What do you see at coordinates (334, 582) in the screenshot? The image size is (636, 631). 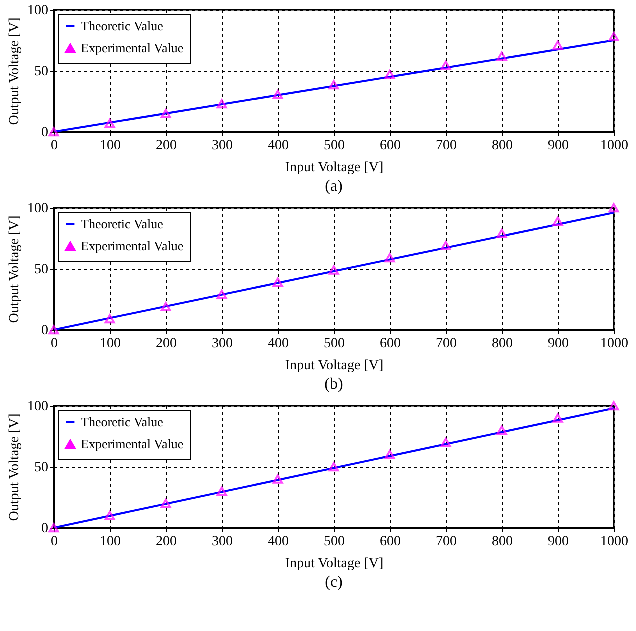 I see `text: (c)` at bounding box center [334, 582].